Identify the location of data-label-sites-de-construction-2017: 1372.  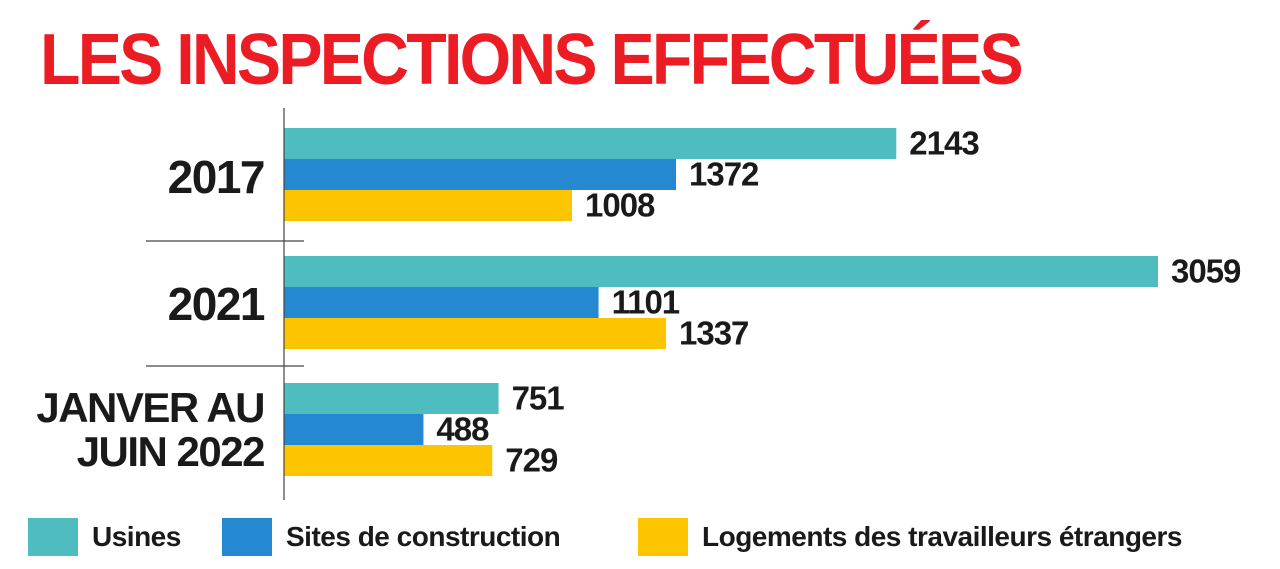
(724, 174).